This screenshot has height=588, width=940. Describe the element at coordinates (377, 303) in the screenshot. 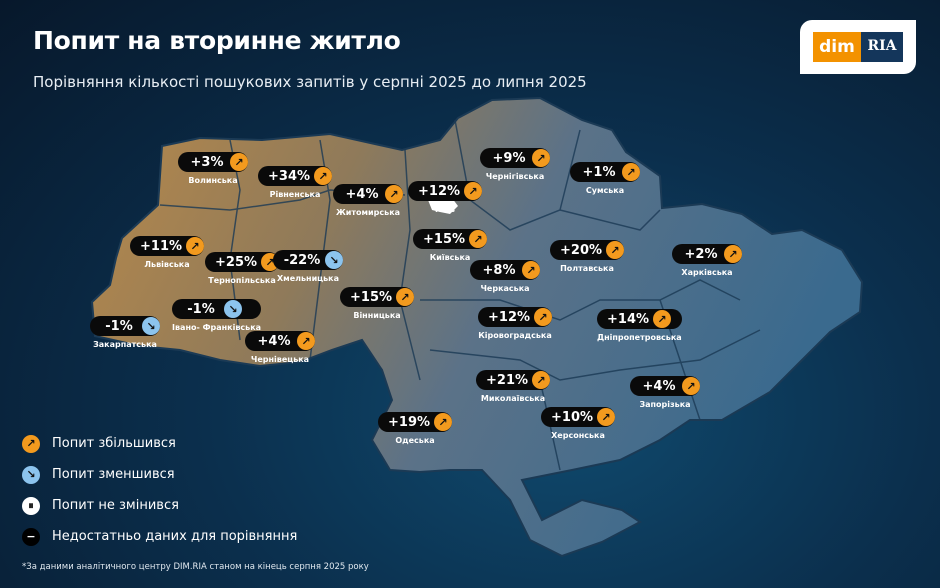

I see `region-label: +15% ↗ Вінницька` at that location.